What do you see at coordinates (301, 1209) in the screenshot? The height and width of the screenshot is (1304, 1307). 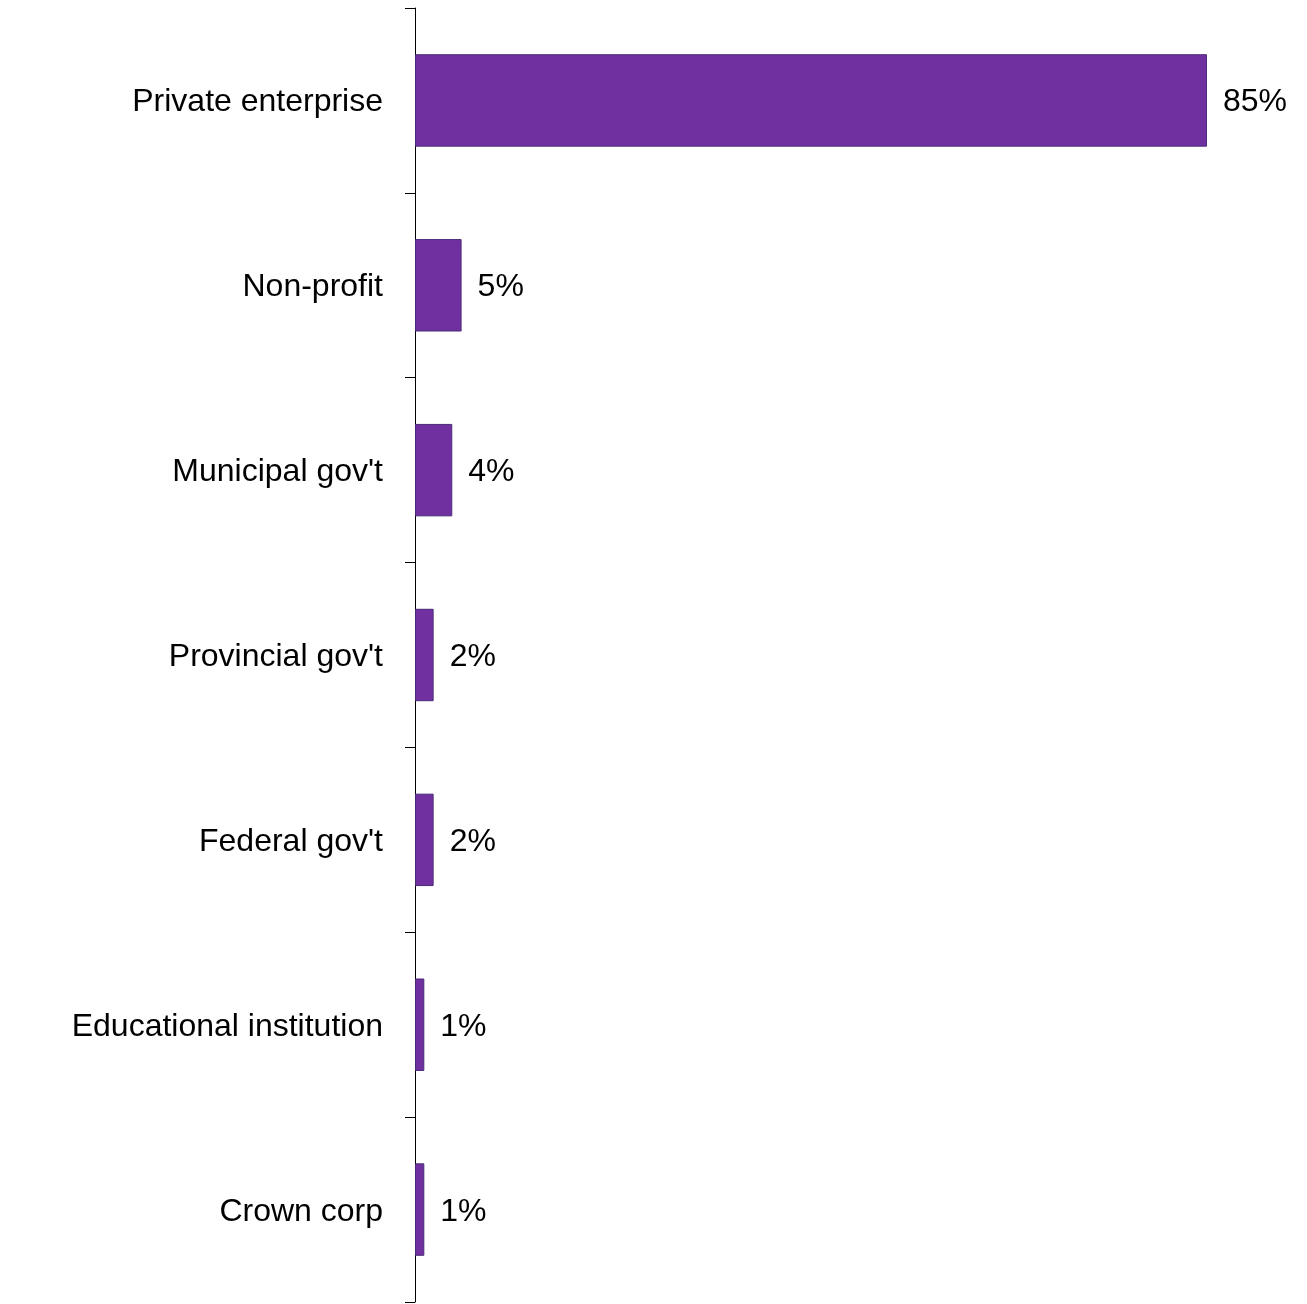 I see `y-tick-label: Crown corp` at bounding box center [301, 1209].